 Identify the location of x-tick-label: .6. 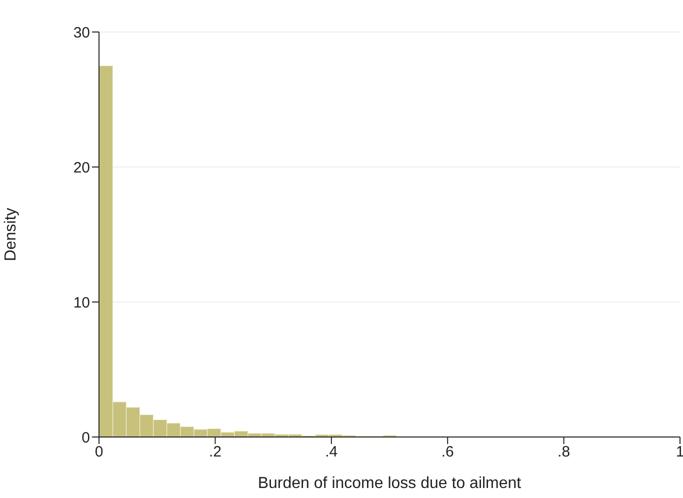
(447, 452).